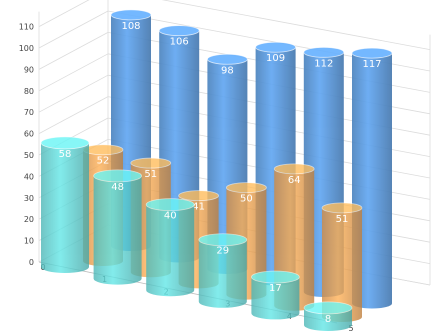  What do you see at coordinates (328, 319) in the screenshot?
I see `data-label: 8` at bounding box center [328, 319].